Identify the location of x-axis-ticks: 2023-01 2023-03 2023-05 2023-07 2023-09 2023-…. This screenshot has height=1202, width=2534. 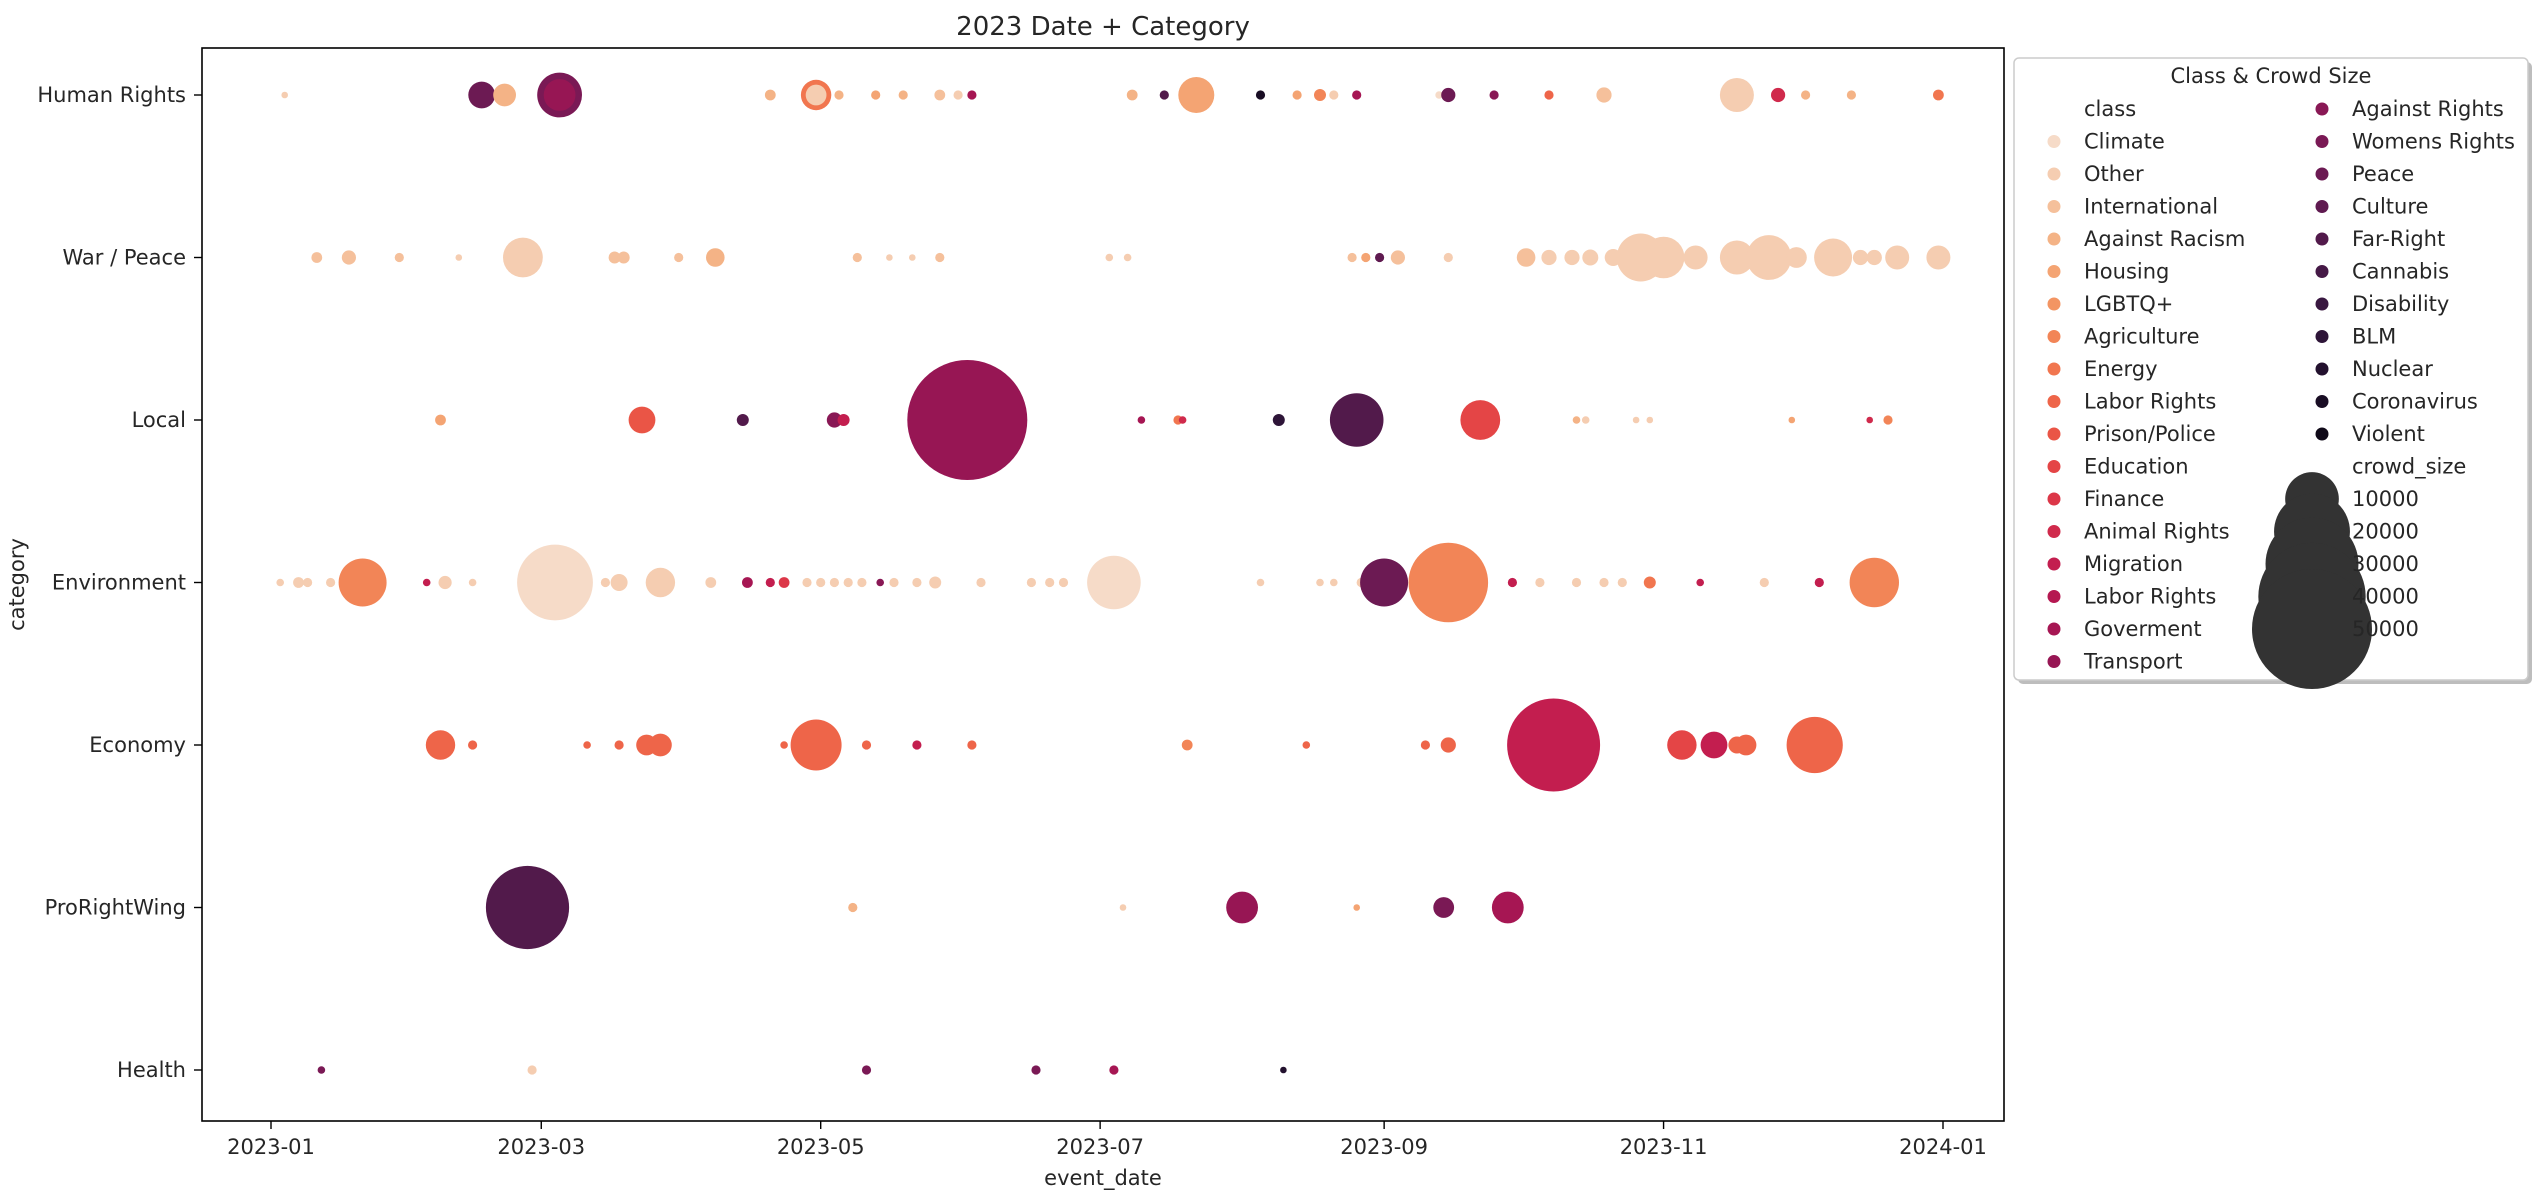
(1107, 1140).